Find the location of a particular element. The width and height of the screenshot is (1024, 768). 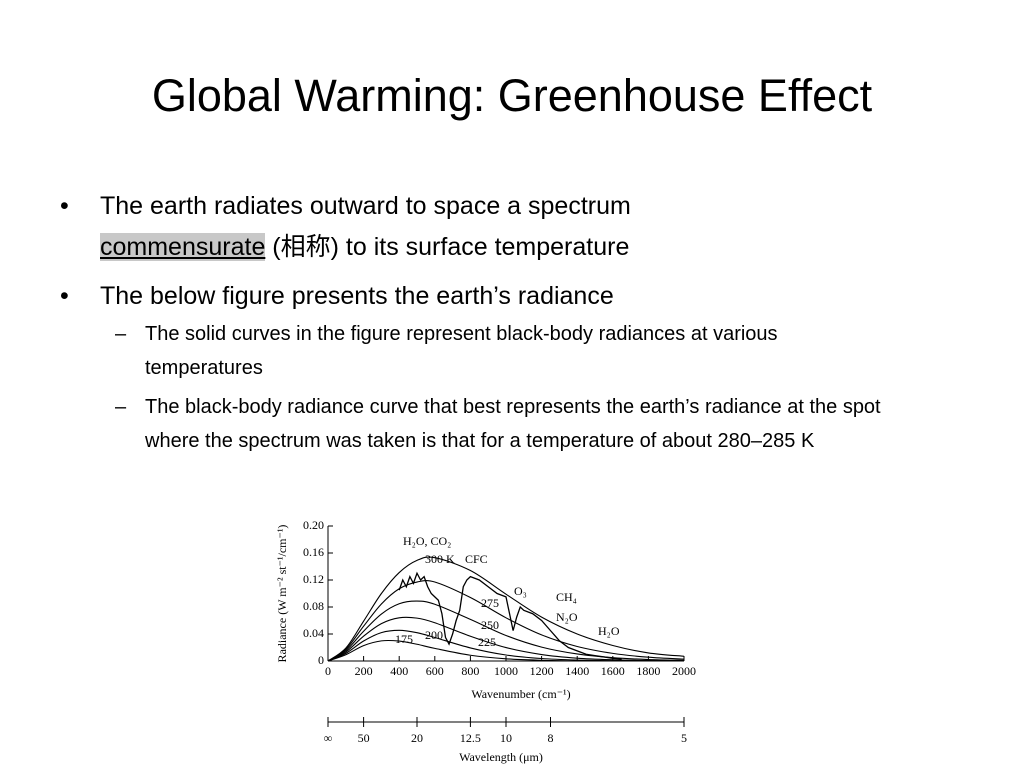

x2-tick-label: 8 is located at coordinates (551, 738).